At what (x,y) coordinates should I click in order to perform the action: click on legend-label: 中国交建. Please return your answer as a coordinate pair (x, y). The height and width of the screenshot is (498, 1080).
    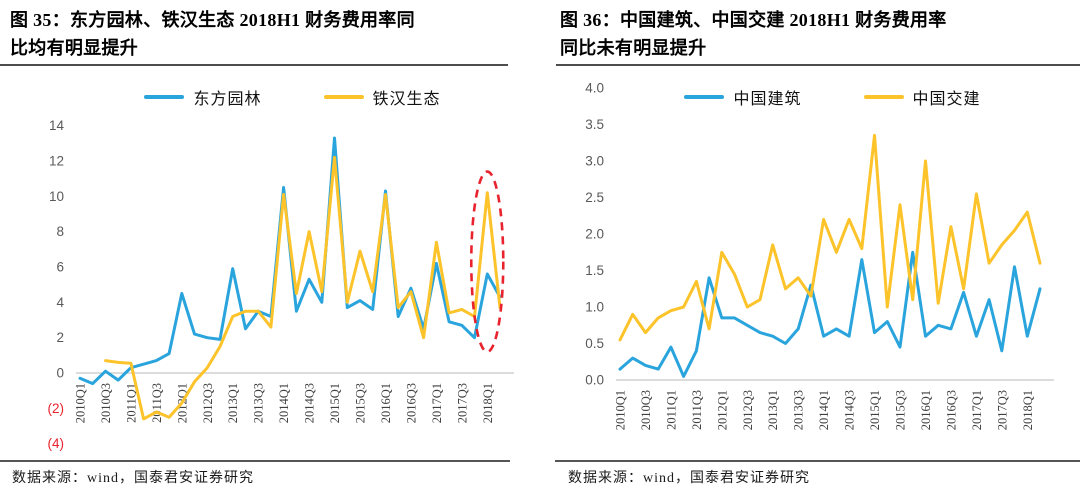
    Looking at the image, I should click on (946, 99).